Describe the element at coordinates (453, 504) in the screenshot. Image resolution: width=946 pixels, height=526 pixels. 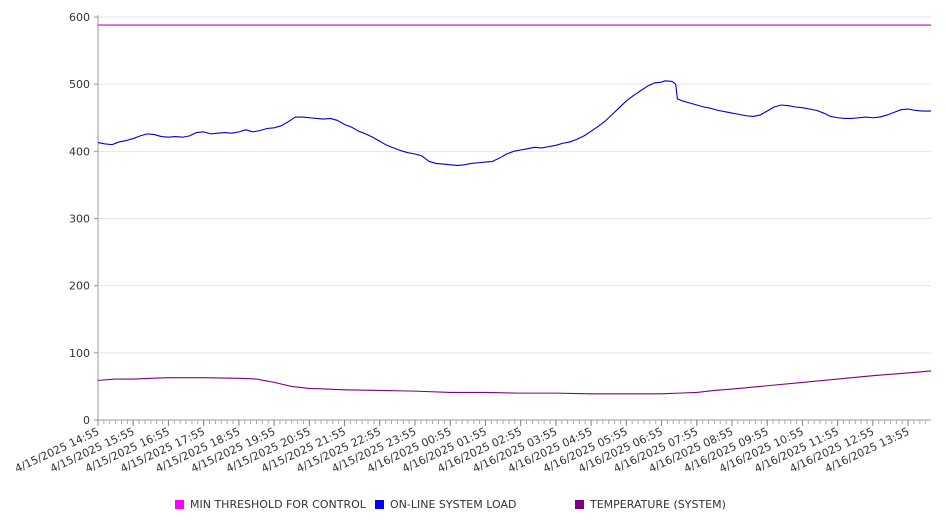
I see `legend-label-system-load: ON-LINE SYSTEM LOAD` at that location.